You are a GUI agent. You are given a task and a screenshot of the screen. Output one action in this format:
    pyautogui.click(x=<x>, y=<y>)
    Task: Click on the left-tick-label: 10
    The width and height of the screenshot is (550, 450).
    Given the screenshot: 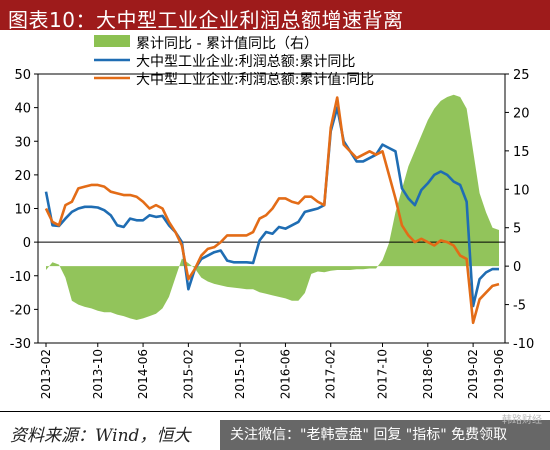 What is the action you would take?
    pyautogui.click(x=22, y=210)
    